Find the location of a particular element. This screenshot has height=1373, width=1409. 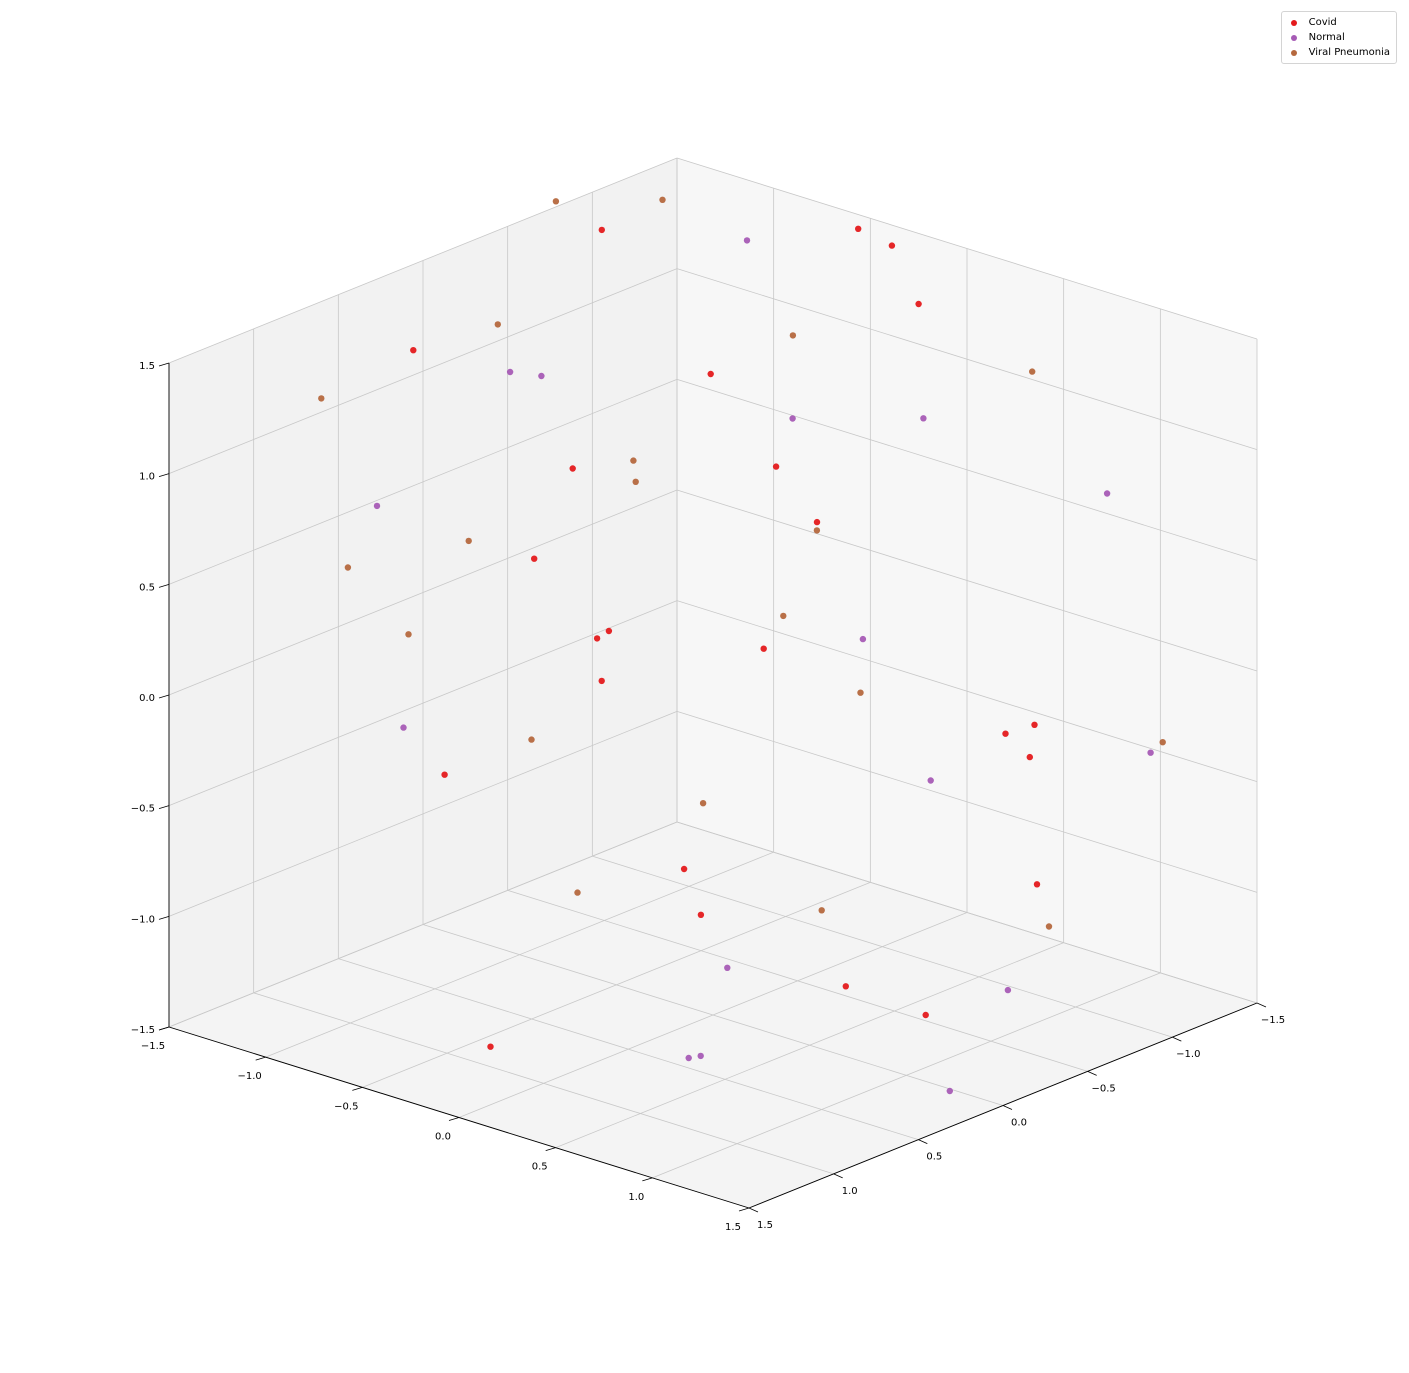

y-tick-label: 0.0 is located at coordinates (443, 1137).